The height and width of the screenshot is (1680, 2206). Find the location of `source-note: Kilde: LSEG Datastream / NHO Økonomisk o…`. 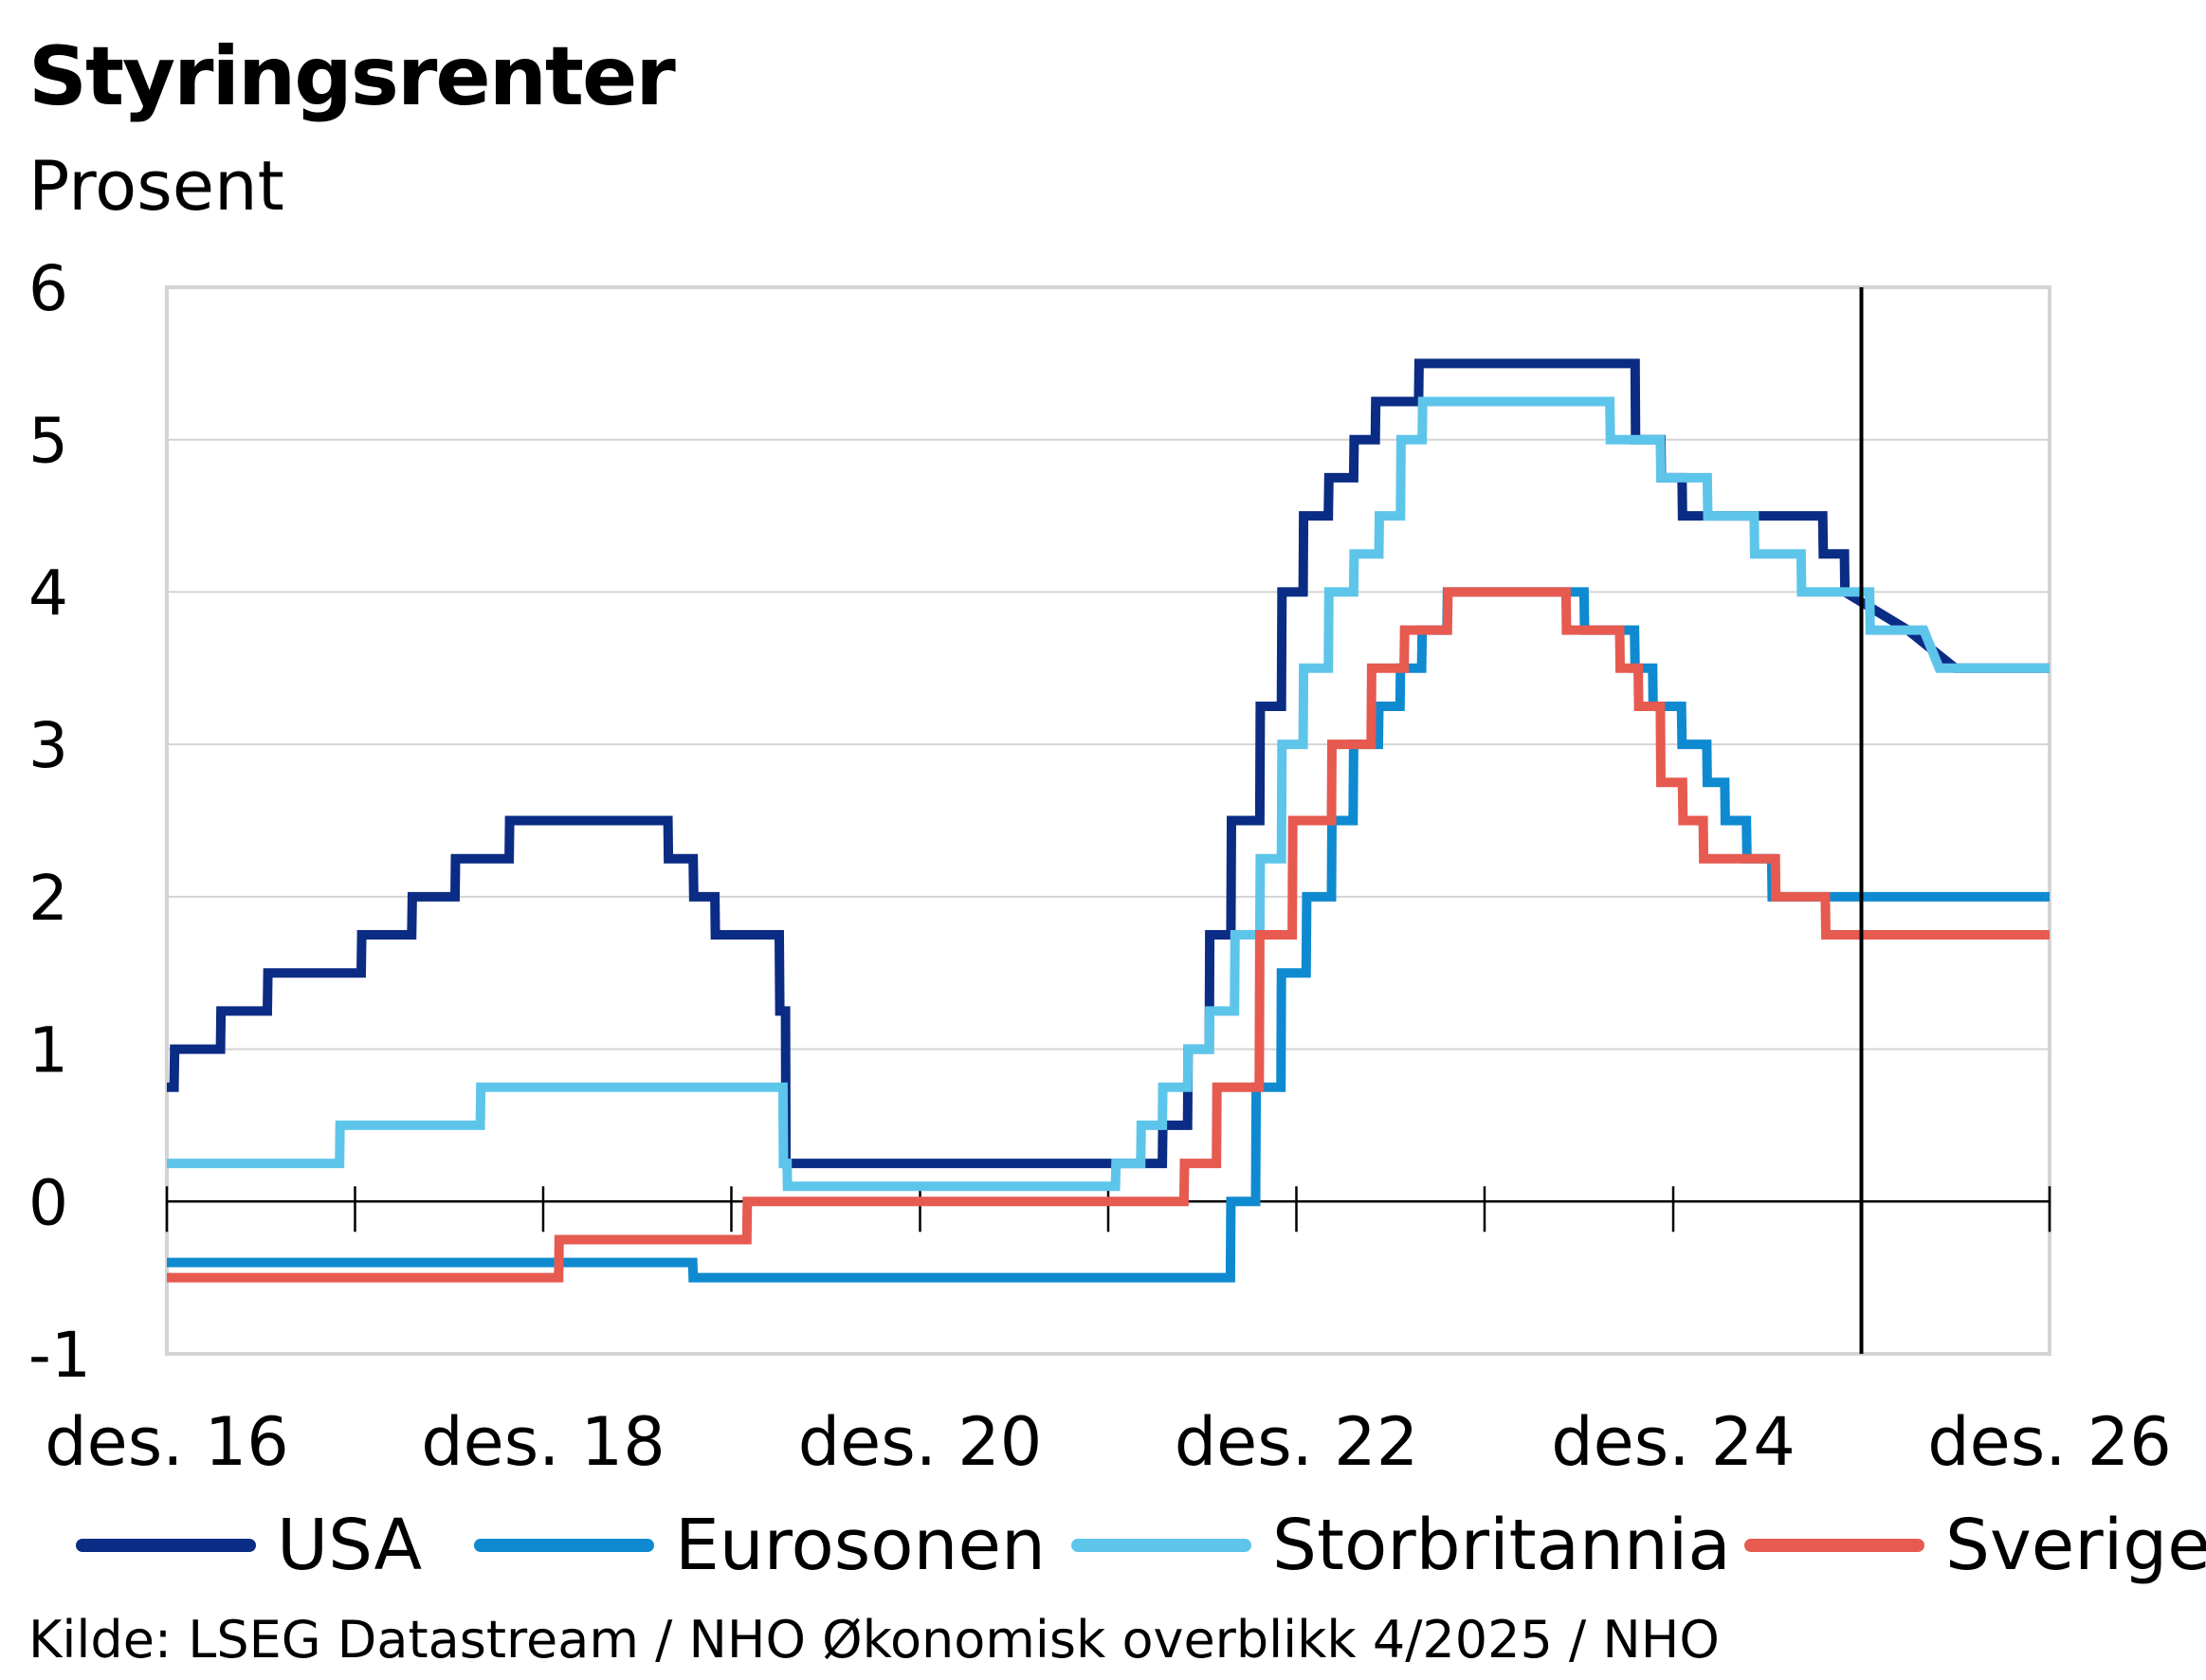

source-note: Kilde: LSEG Datastream / NHO Økonomisk o… is located at coordinates (874, 1640).